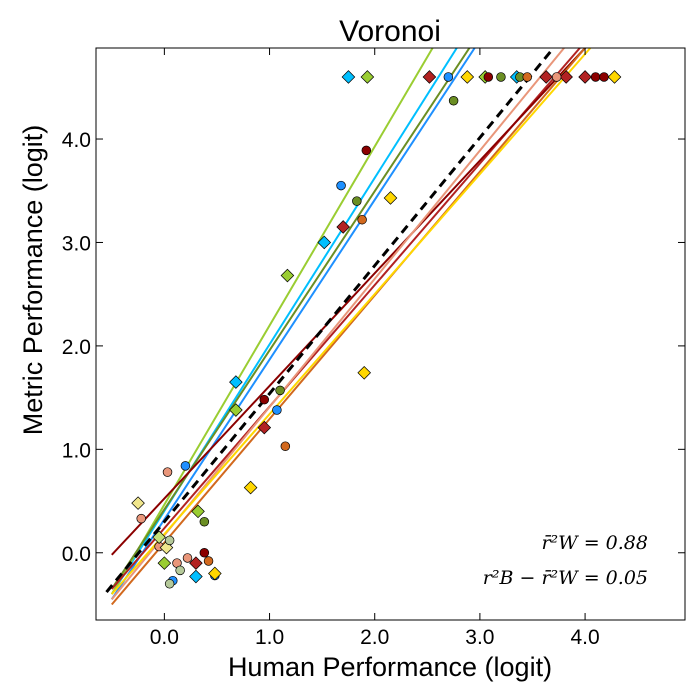  What do you see at coordinates (565, 578) in the screenshot?
I see `annotation-r-b-minus-r-w: r²B − r̄²W = 0.05` at bounding box center [565, 578].